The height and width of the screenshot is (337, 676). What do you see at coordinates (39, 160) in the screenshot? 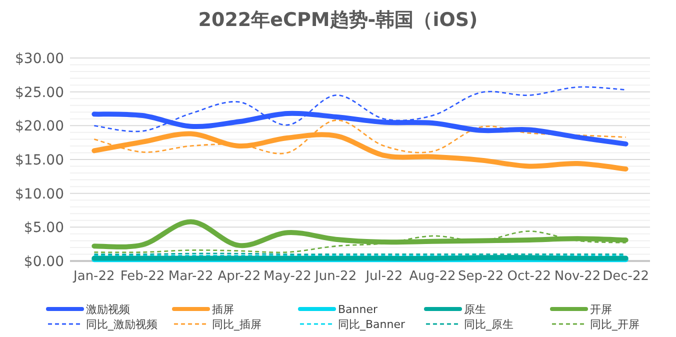
I see `y-tick-label: $15.00` at bounding box center [39, 160].